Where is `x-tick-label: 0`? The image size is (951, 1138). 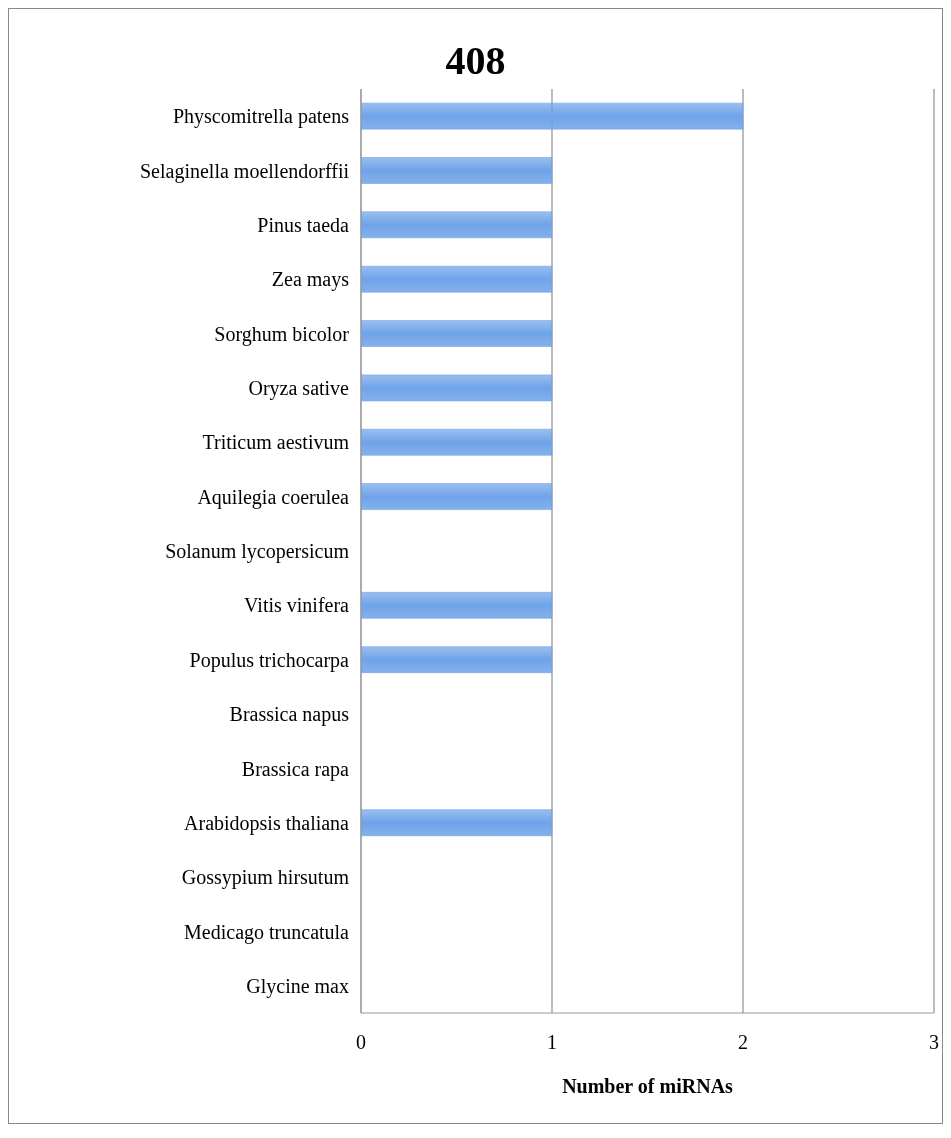 x-tick-label: 0 is located at coordinates (361, 1042).